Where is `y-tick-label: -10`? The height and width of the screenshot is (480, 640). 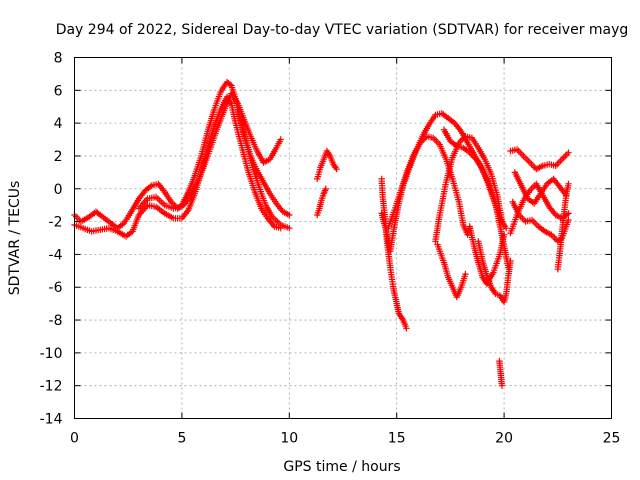 y-tick-label: -10 is located at coordinates (51, 354).